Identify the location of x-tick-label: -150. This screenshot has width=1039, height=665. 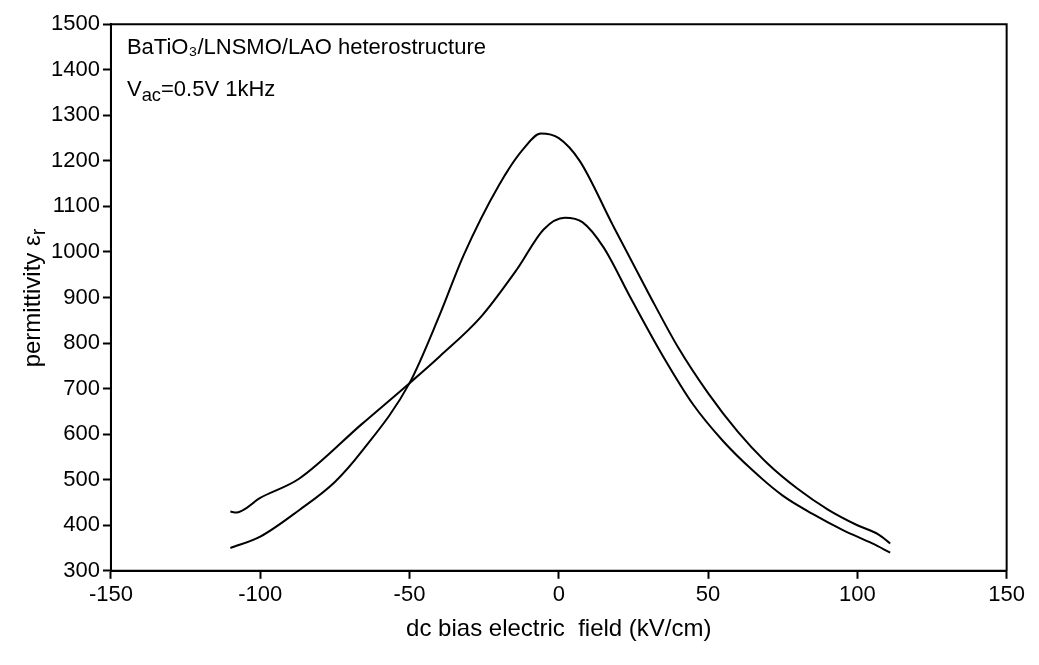
(110, 594).